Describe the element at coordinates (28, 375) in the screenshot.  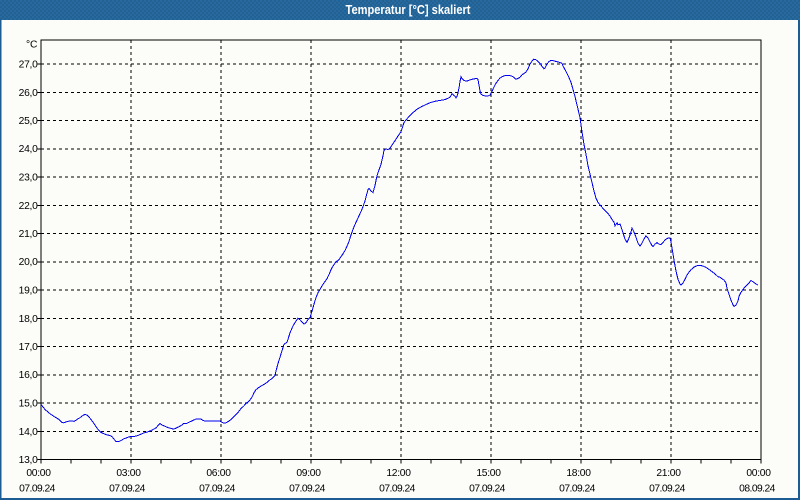
I see `svg-text: 16,0` at that location.